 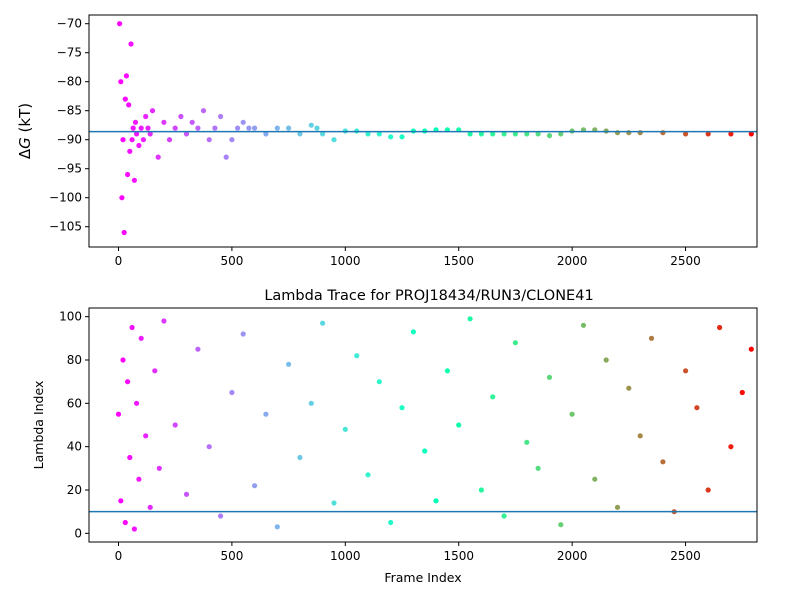 I want to click on delta-g-x-tick-label: 2500, so click(x=685, y=261).